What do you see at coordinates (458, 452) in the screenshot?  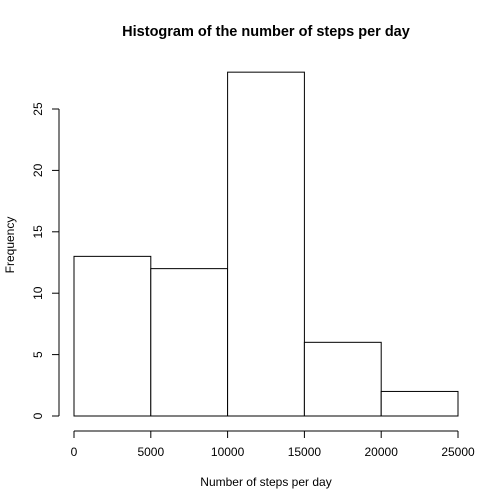 I see `x-tick-label: 25000` at bounding box center [458, 452].